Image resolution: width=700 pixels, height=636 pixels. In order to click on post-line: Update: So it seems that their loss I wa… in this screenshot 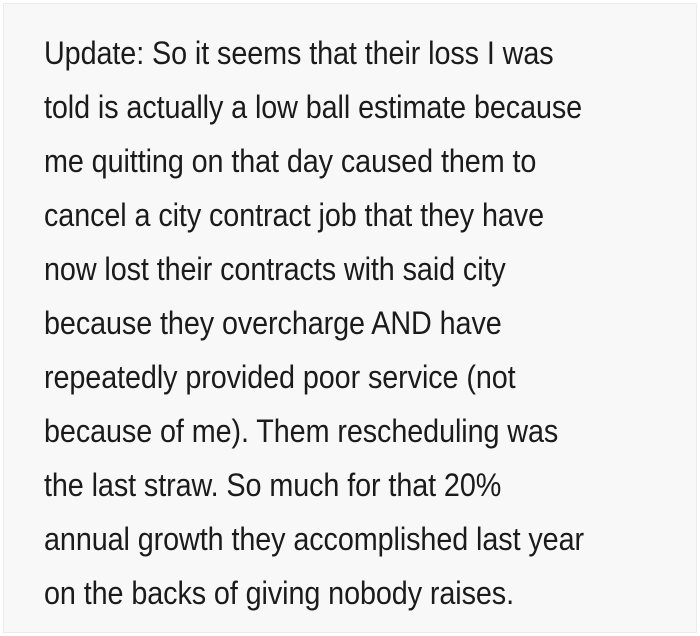, I will do `click(299, 53)`.